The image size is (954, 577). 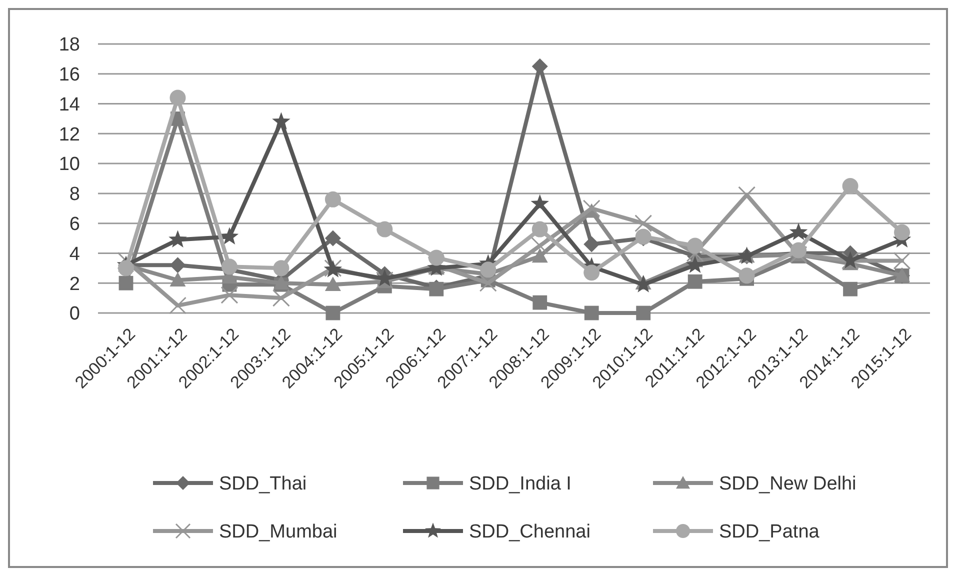 I want to click on legend-label: SDD_New Delhi, so click(x=787, y=484).